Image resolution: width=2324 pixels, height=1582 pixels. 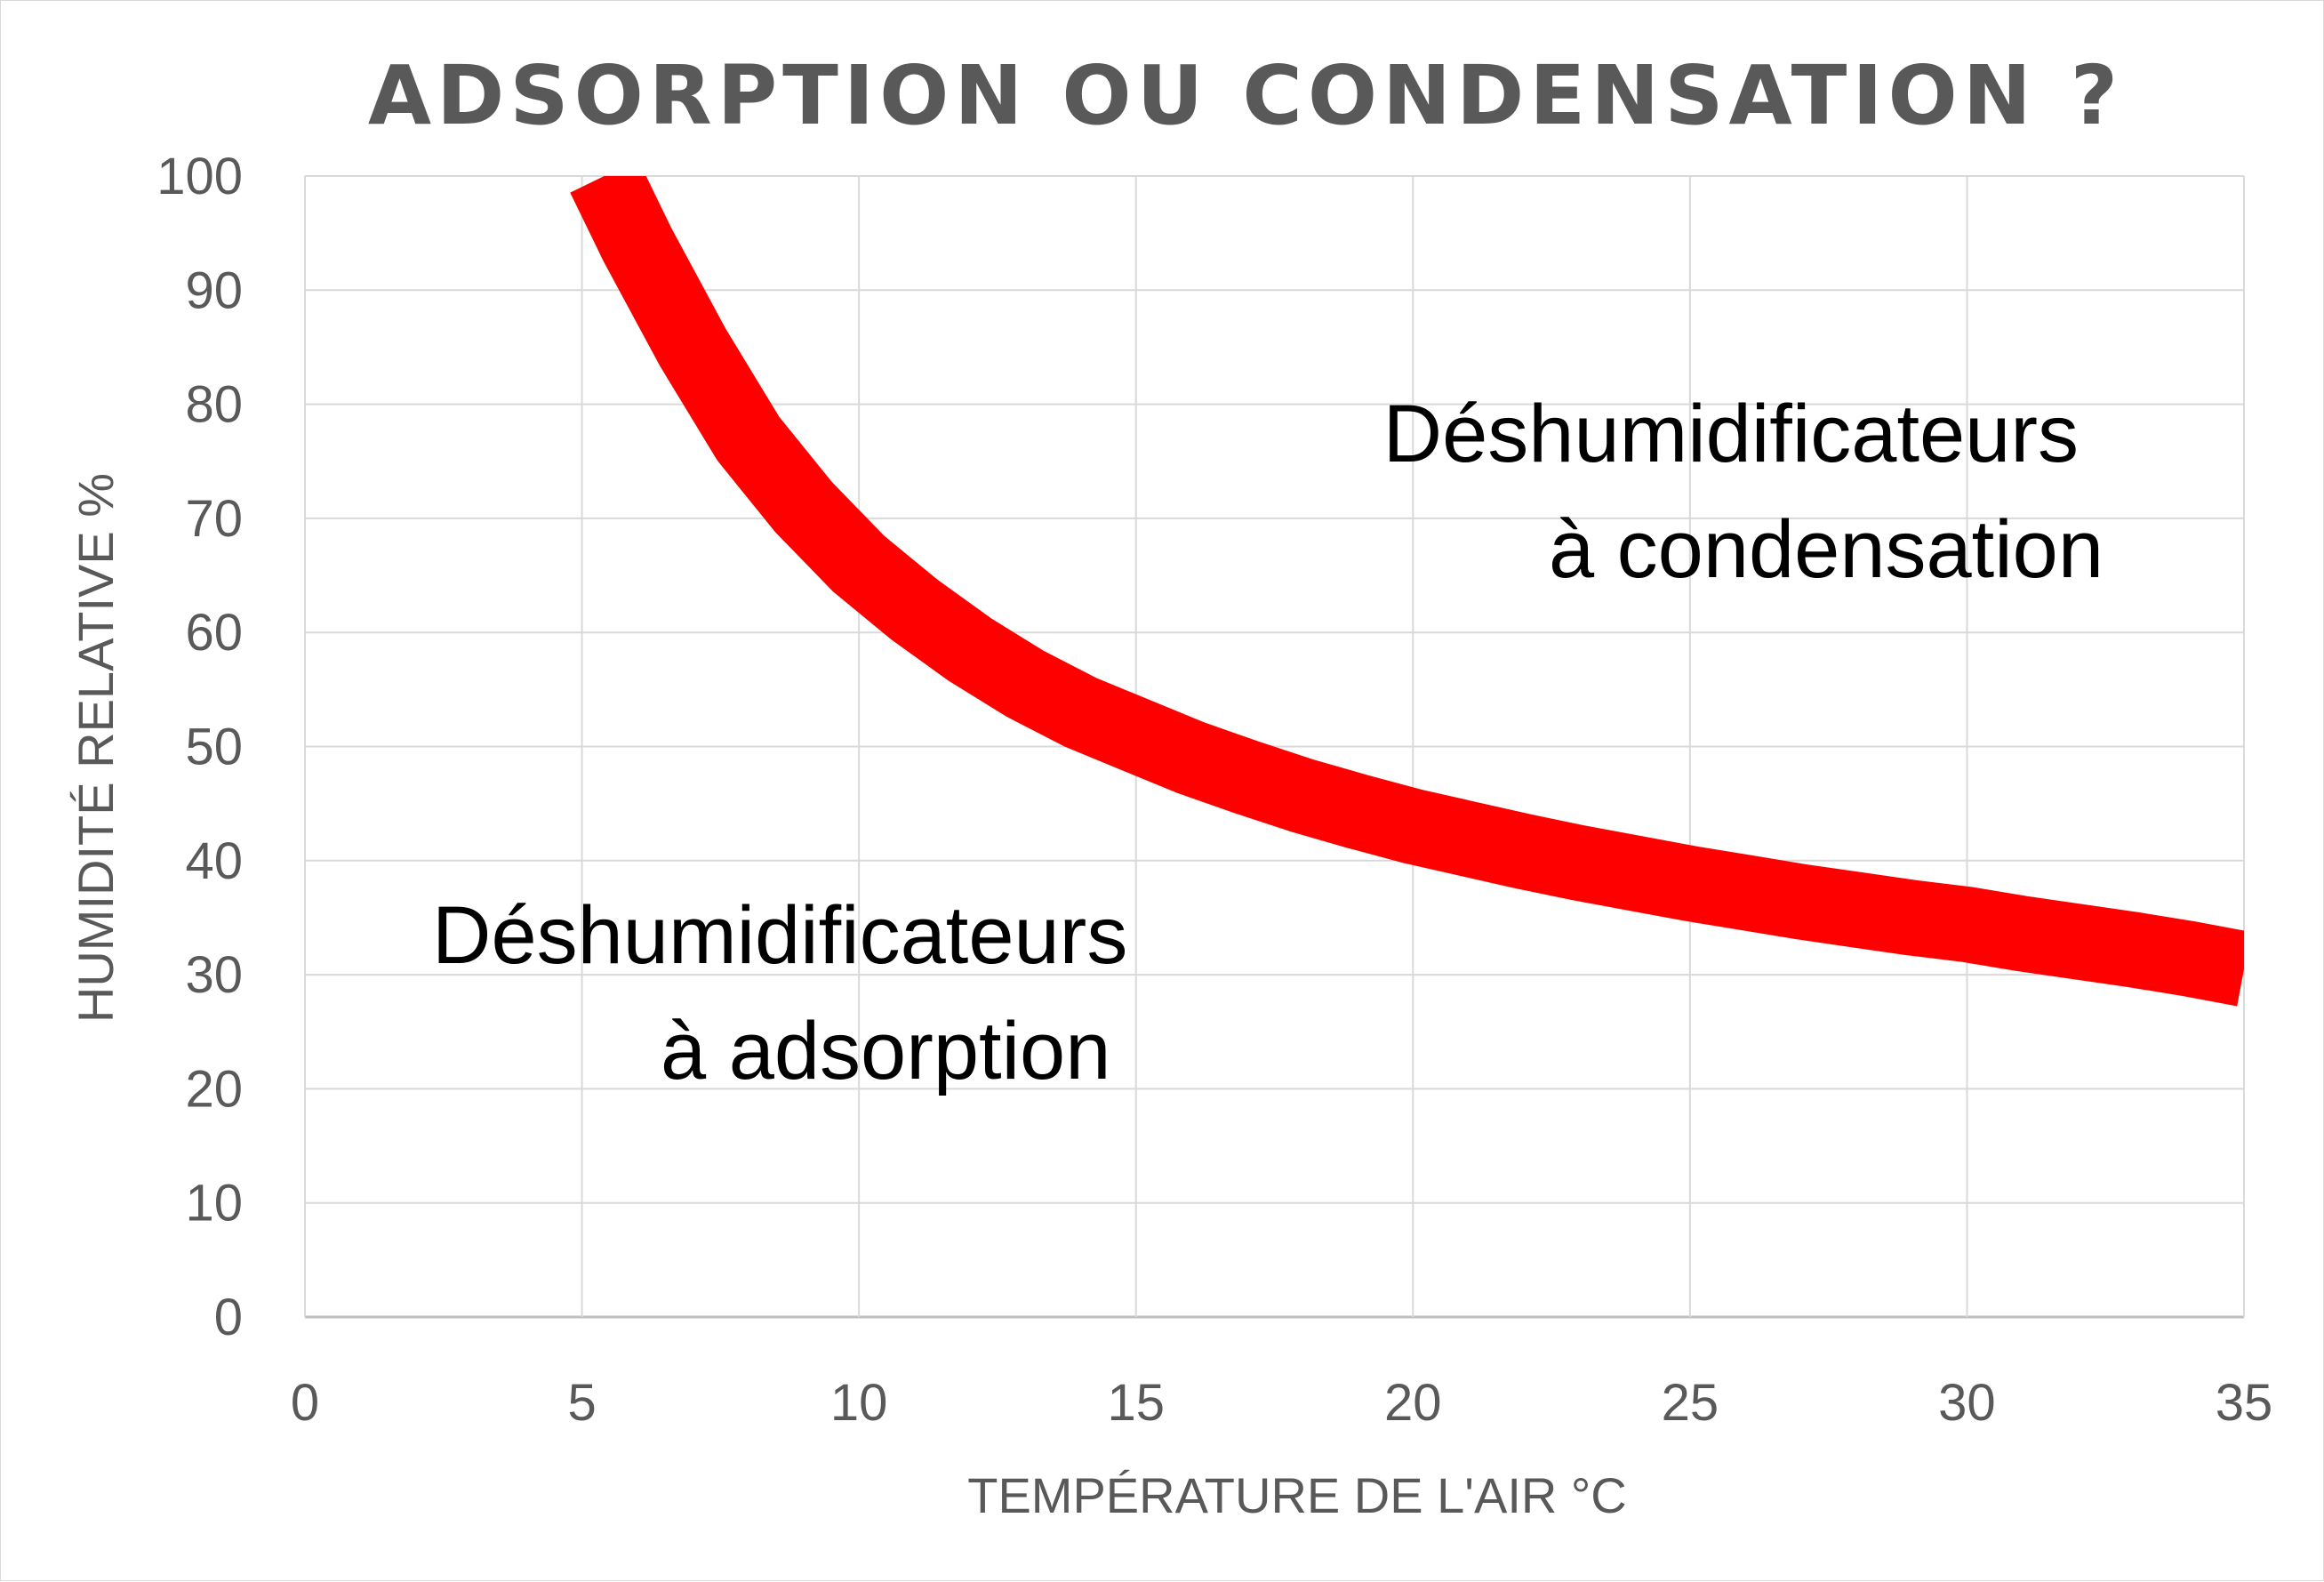 What do you see at coordinates (305, 1403) in the screenshot?
I see `x-tick-label: 0` at bounding box center [305, 1403].